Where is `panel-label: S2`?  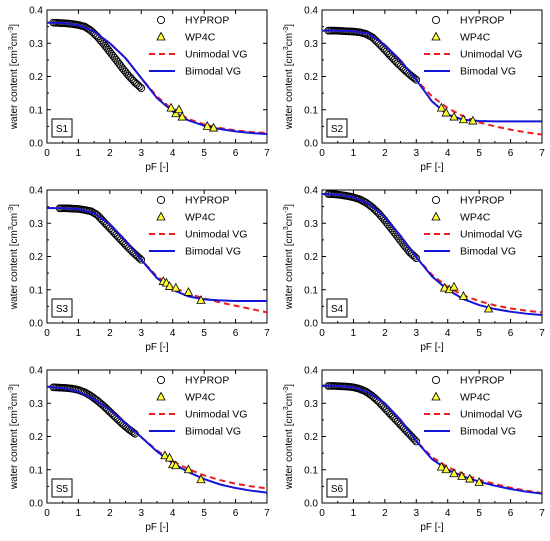 panel-label: S2 is located at coordinates (337, 129).